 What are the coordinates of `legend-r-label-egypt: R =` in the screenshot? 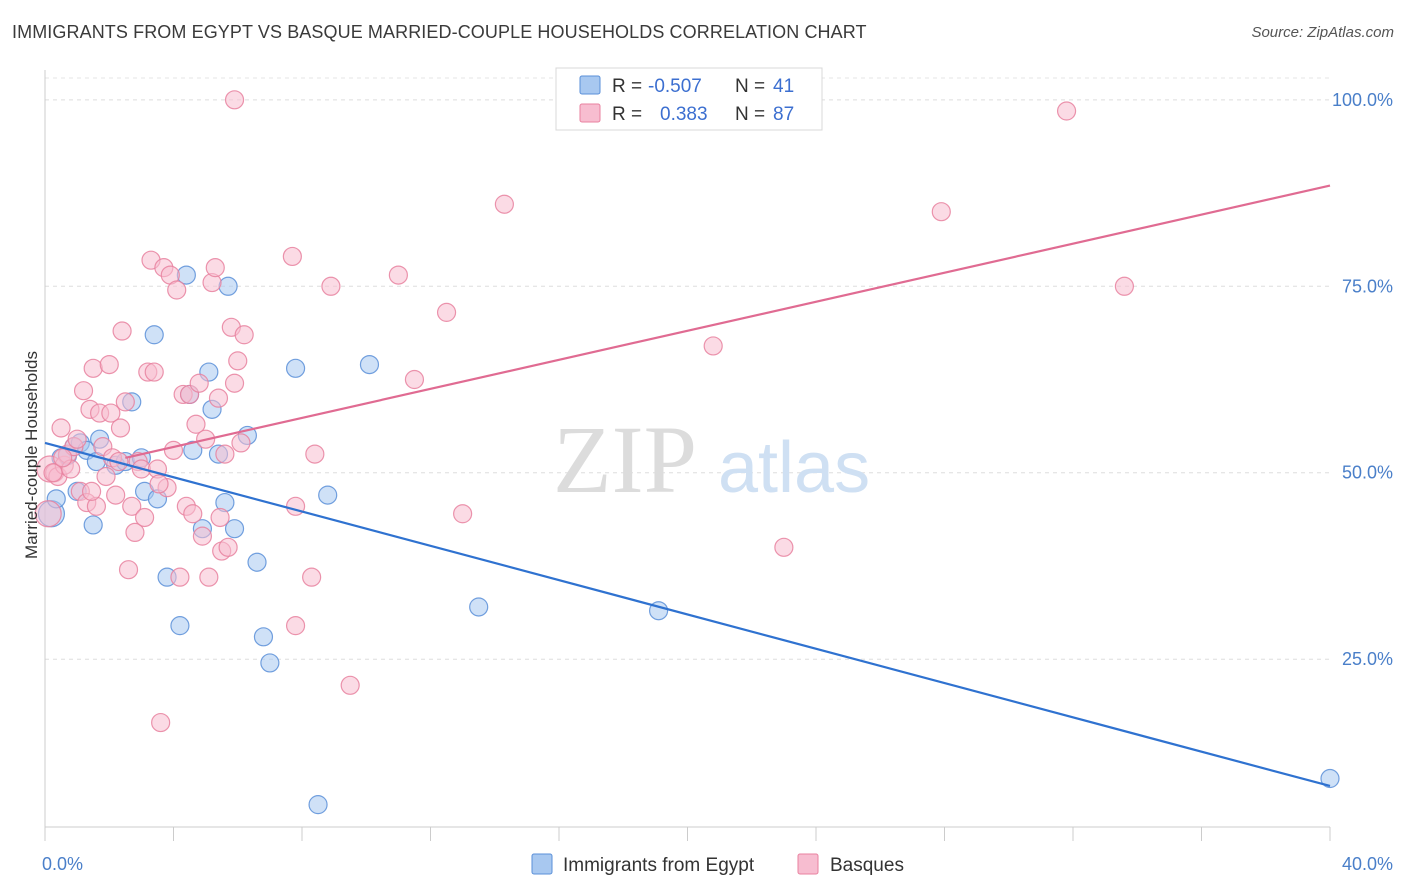 It's located at (627, 86).